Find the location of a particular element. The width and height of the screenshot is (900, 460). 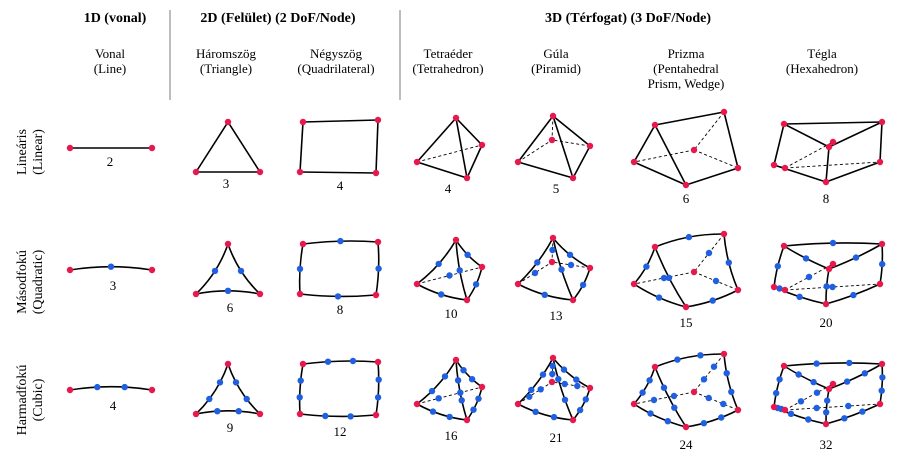

element-cubic-hexa is located at coordinates (828, 393).